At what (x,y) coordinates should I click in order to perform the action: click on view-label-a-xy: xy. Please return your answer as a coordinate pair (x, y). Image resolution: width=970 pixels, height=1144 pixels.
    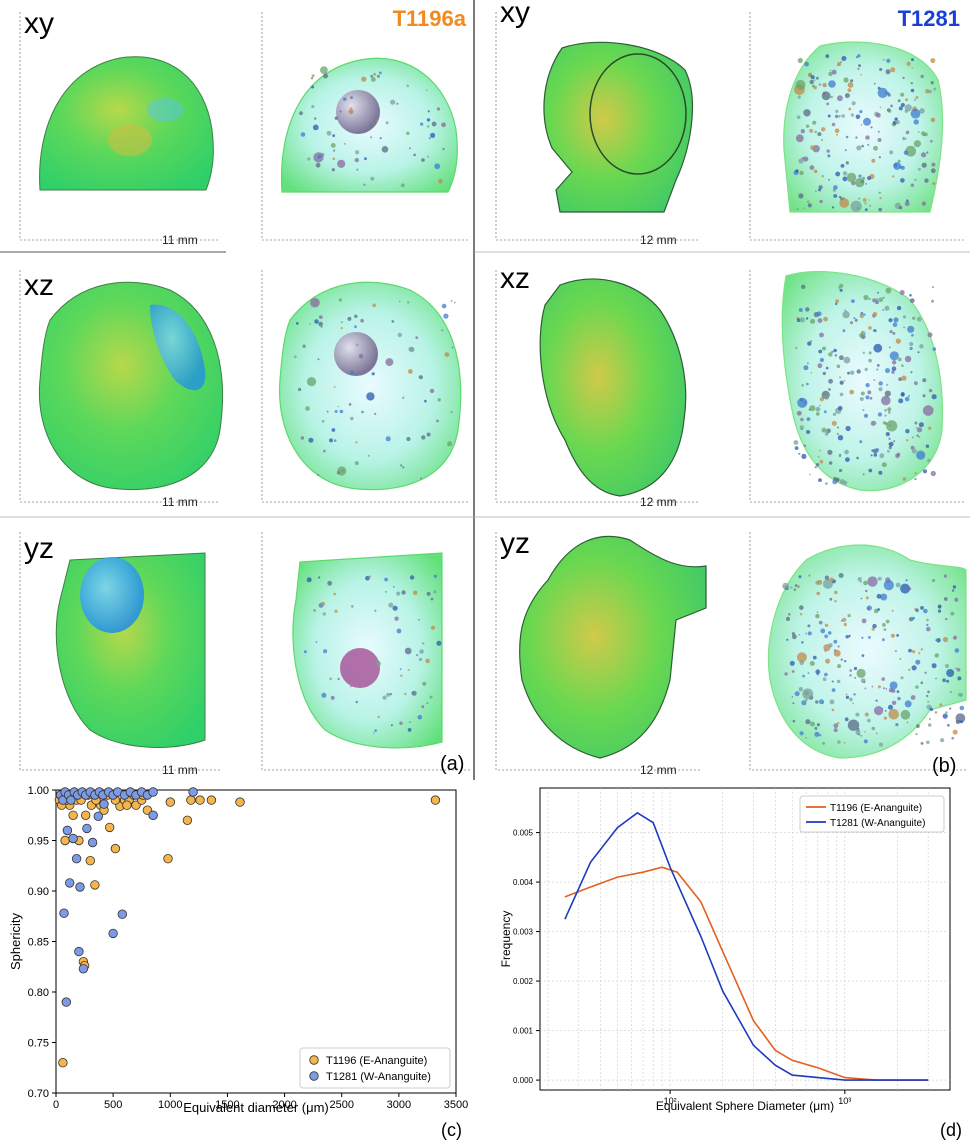
    Looking at the image, I should click on (39, 23).